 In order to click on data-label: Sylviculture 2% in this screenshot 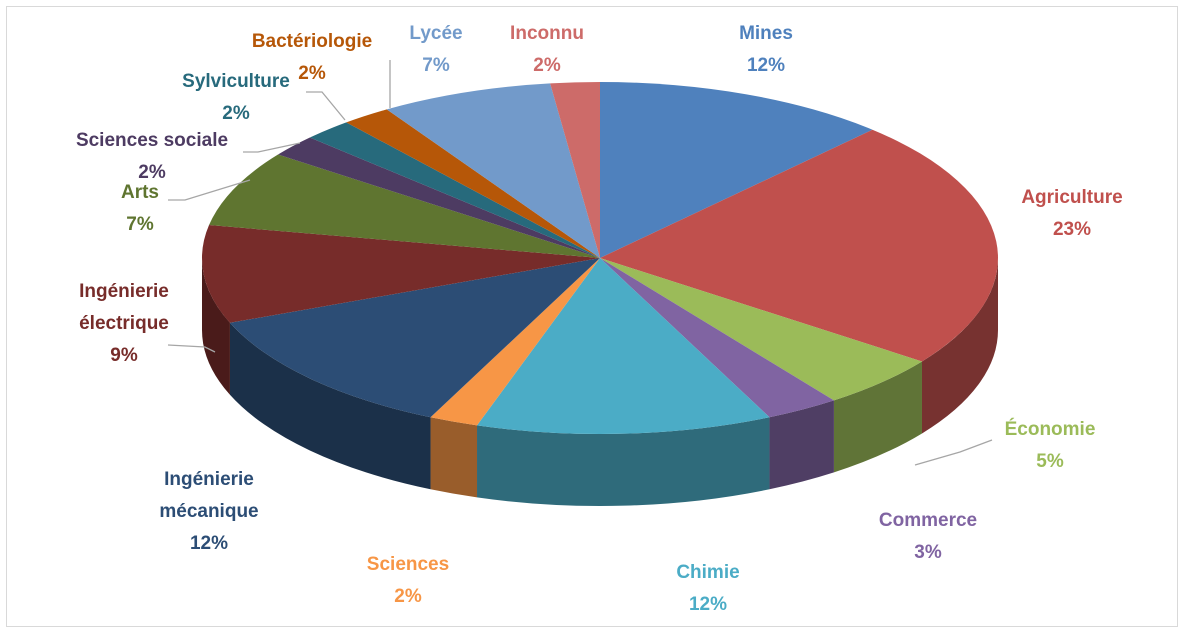, I will do `click(236, 98)`.